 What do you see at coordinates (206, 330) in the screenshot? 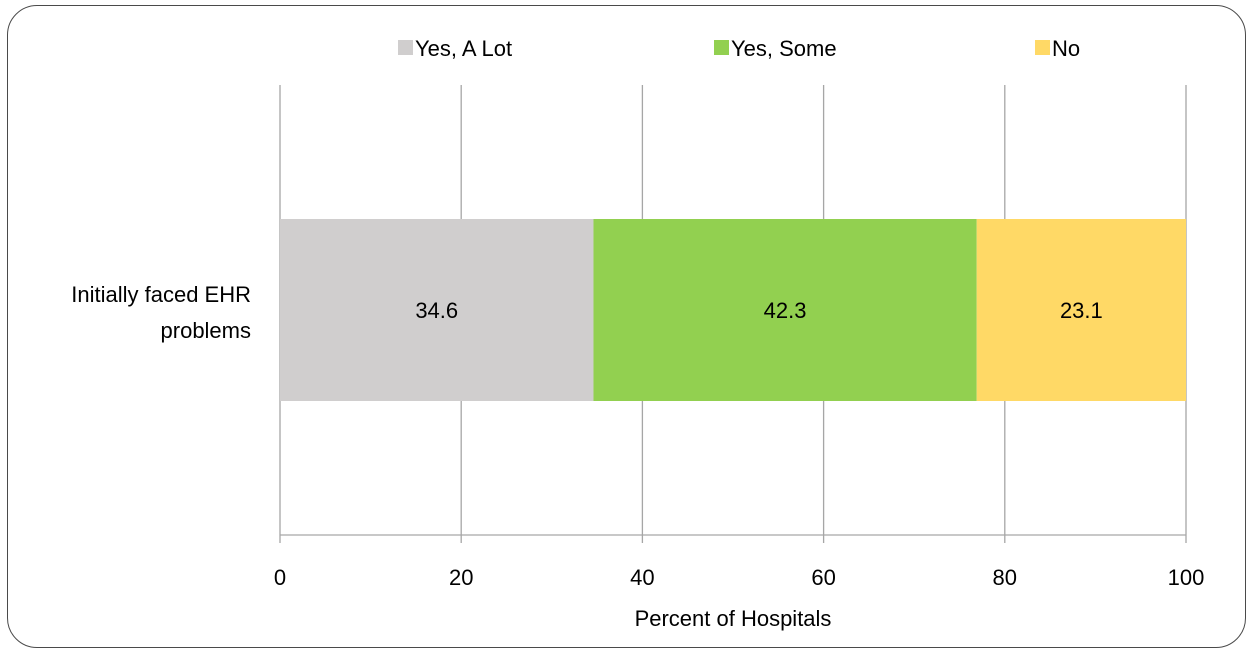
I see `category-label-line-2: problems` at bounding box center [206, 330].